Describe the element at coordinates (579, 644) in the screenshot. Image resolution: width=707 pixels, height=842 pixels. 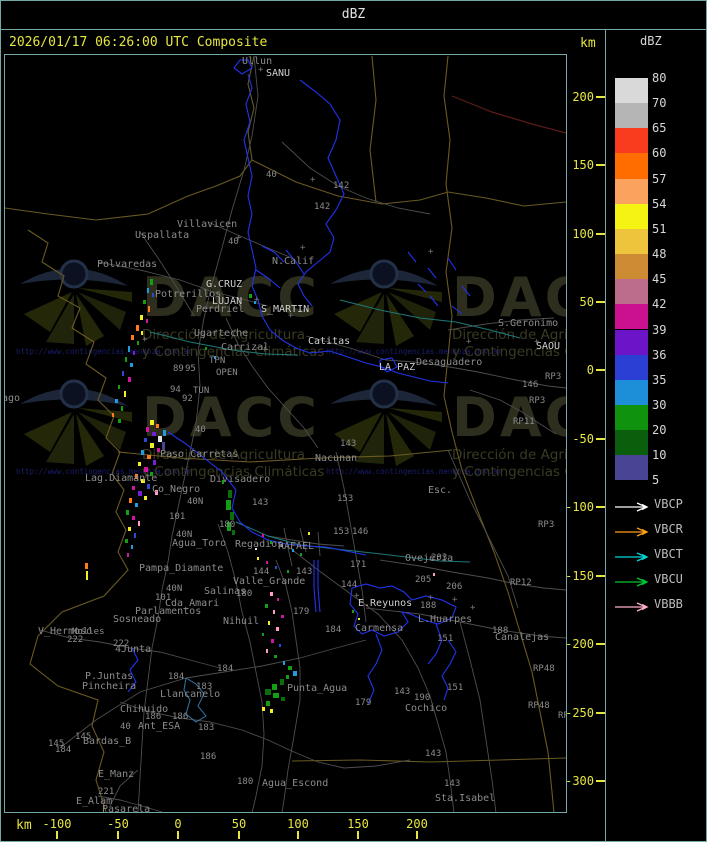
I see `right-axis-tick-label: -200` at that location.